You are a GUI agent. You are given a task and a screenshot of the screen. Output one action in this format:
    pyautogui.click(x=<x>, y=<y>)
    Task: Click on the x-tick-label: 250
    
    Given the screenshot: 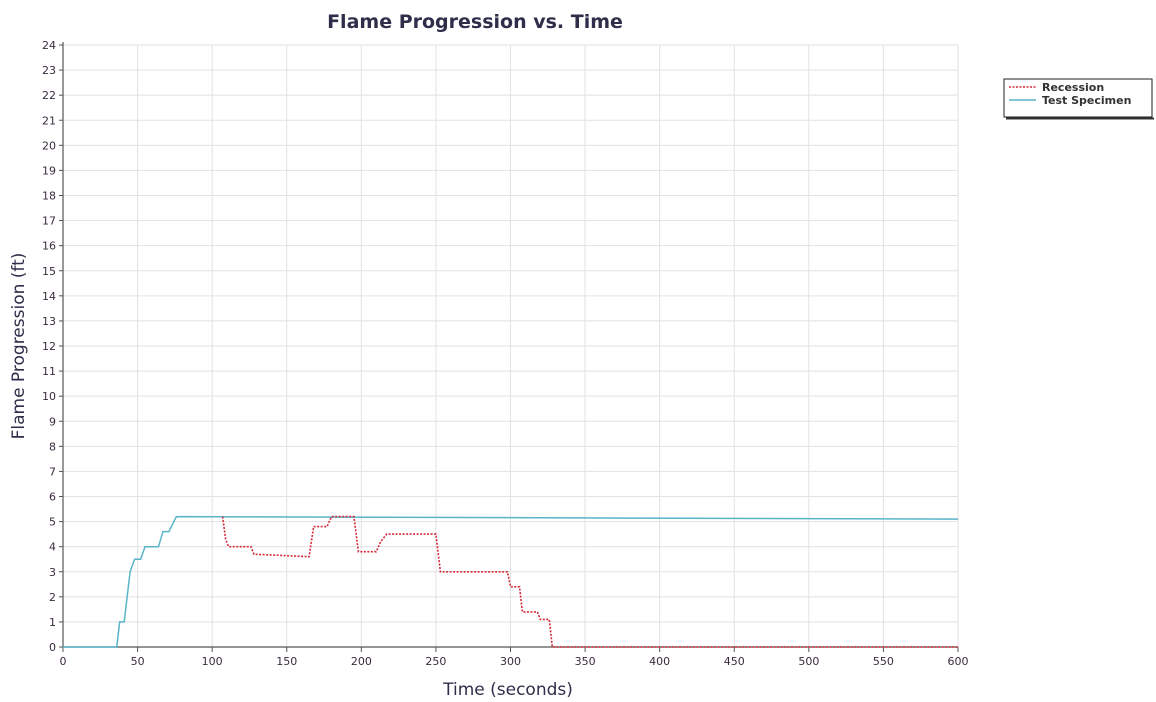 What is the action you would take?
    pyautogui.click(x=435, y=661)
    